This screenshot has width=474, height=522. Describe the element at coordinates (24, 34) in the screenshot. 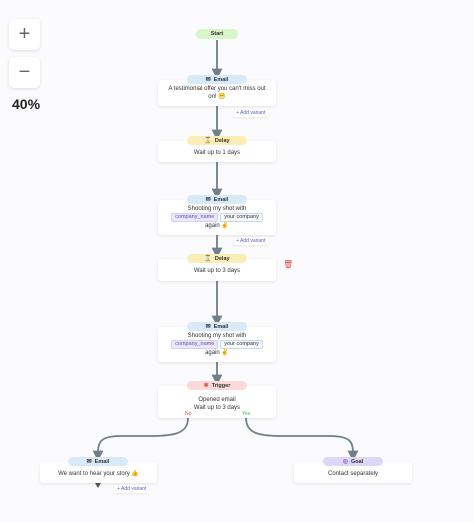

I see `zoom-in-button: +` at that location.